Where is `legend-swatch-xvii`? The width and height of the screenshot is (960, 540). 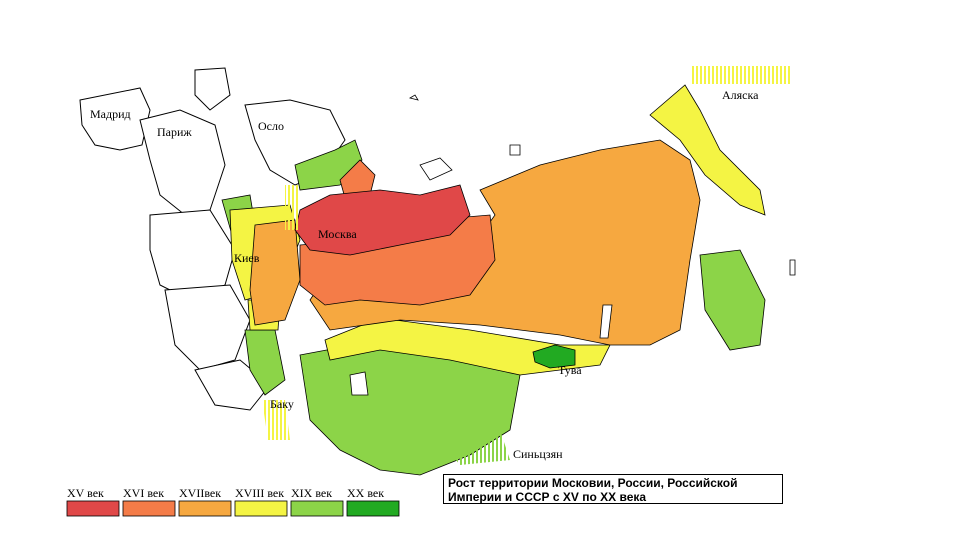 legend-swatch-xvii is located at coordinates (205, 508).